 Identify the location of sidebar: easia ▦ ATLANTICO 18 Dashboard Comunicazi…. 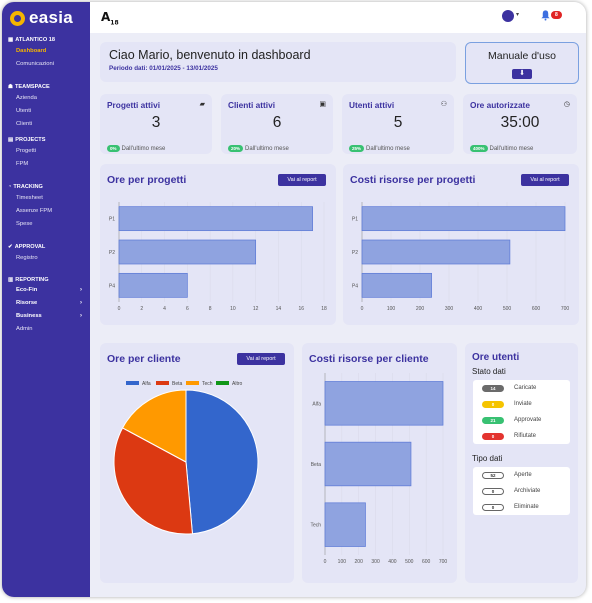
(46, 299).